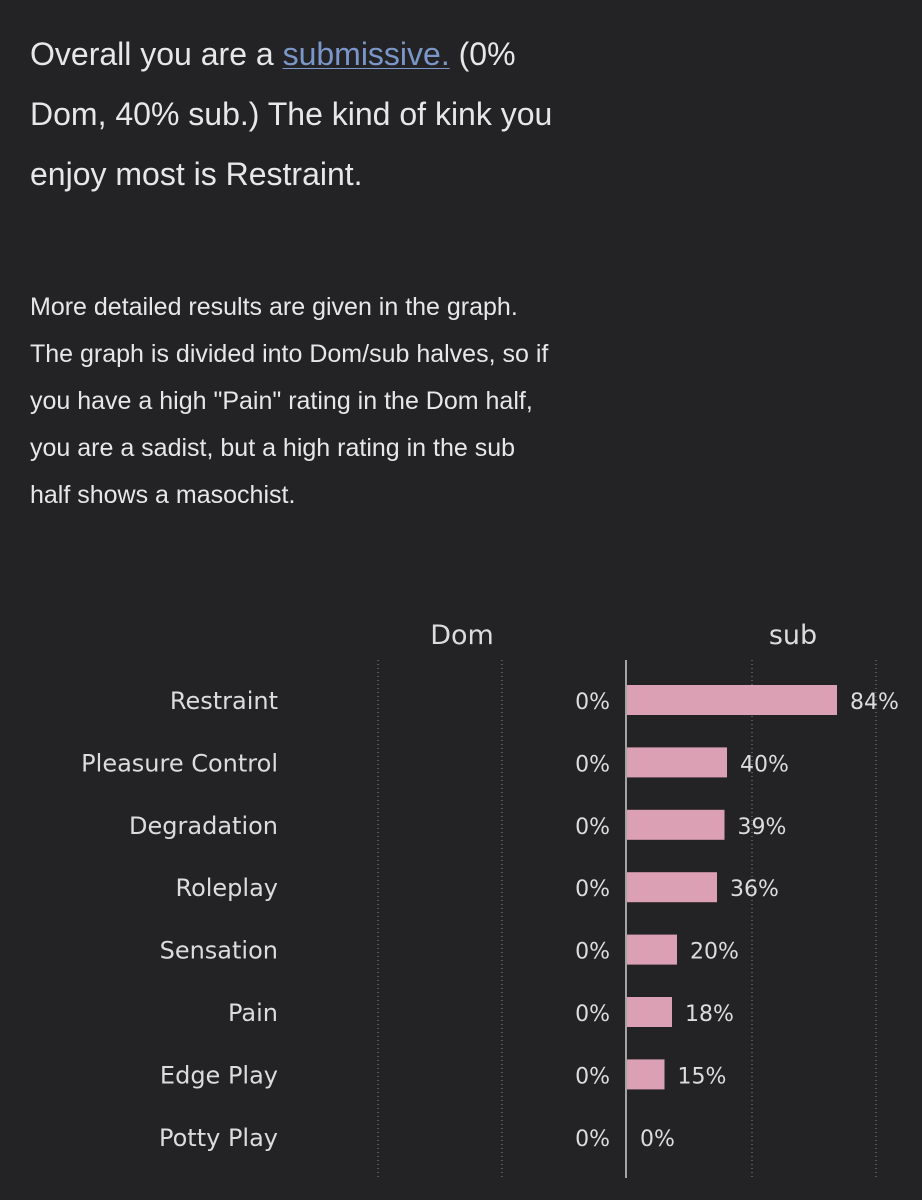  I want to click on category-label: Degradation, so click(203, 826).